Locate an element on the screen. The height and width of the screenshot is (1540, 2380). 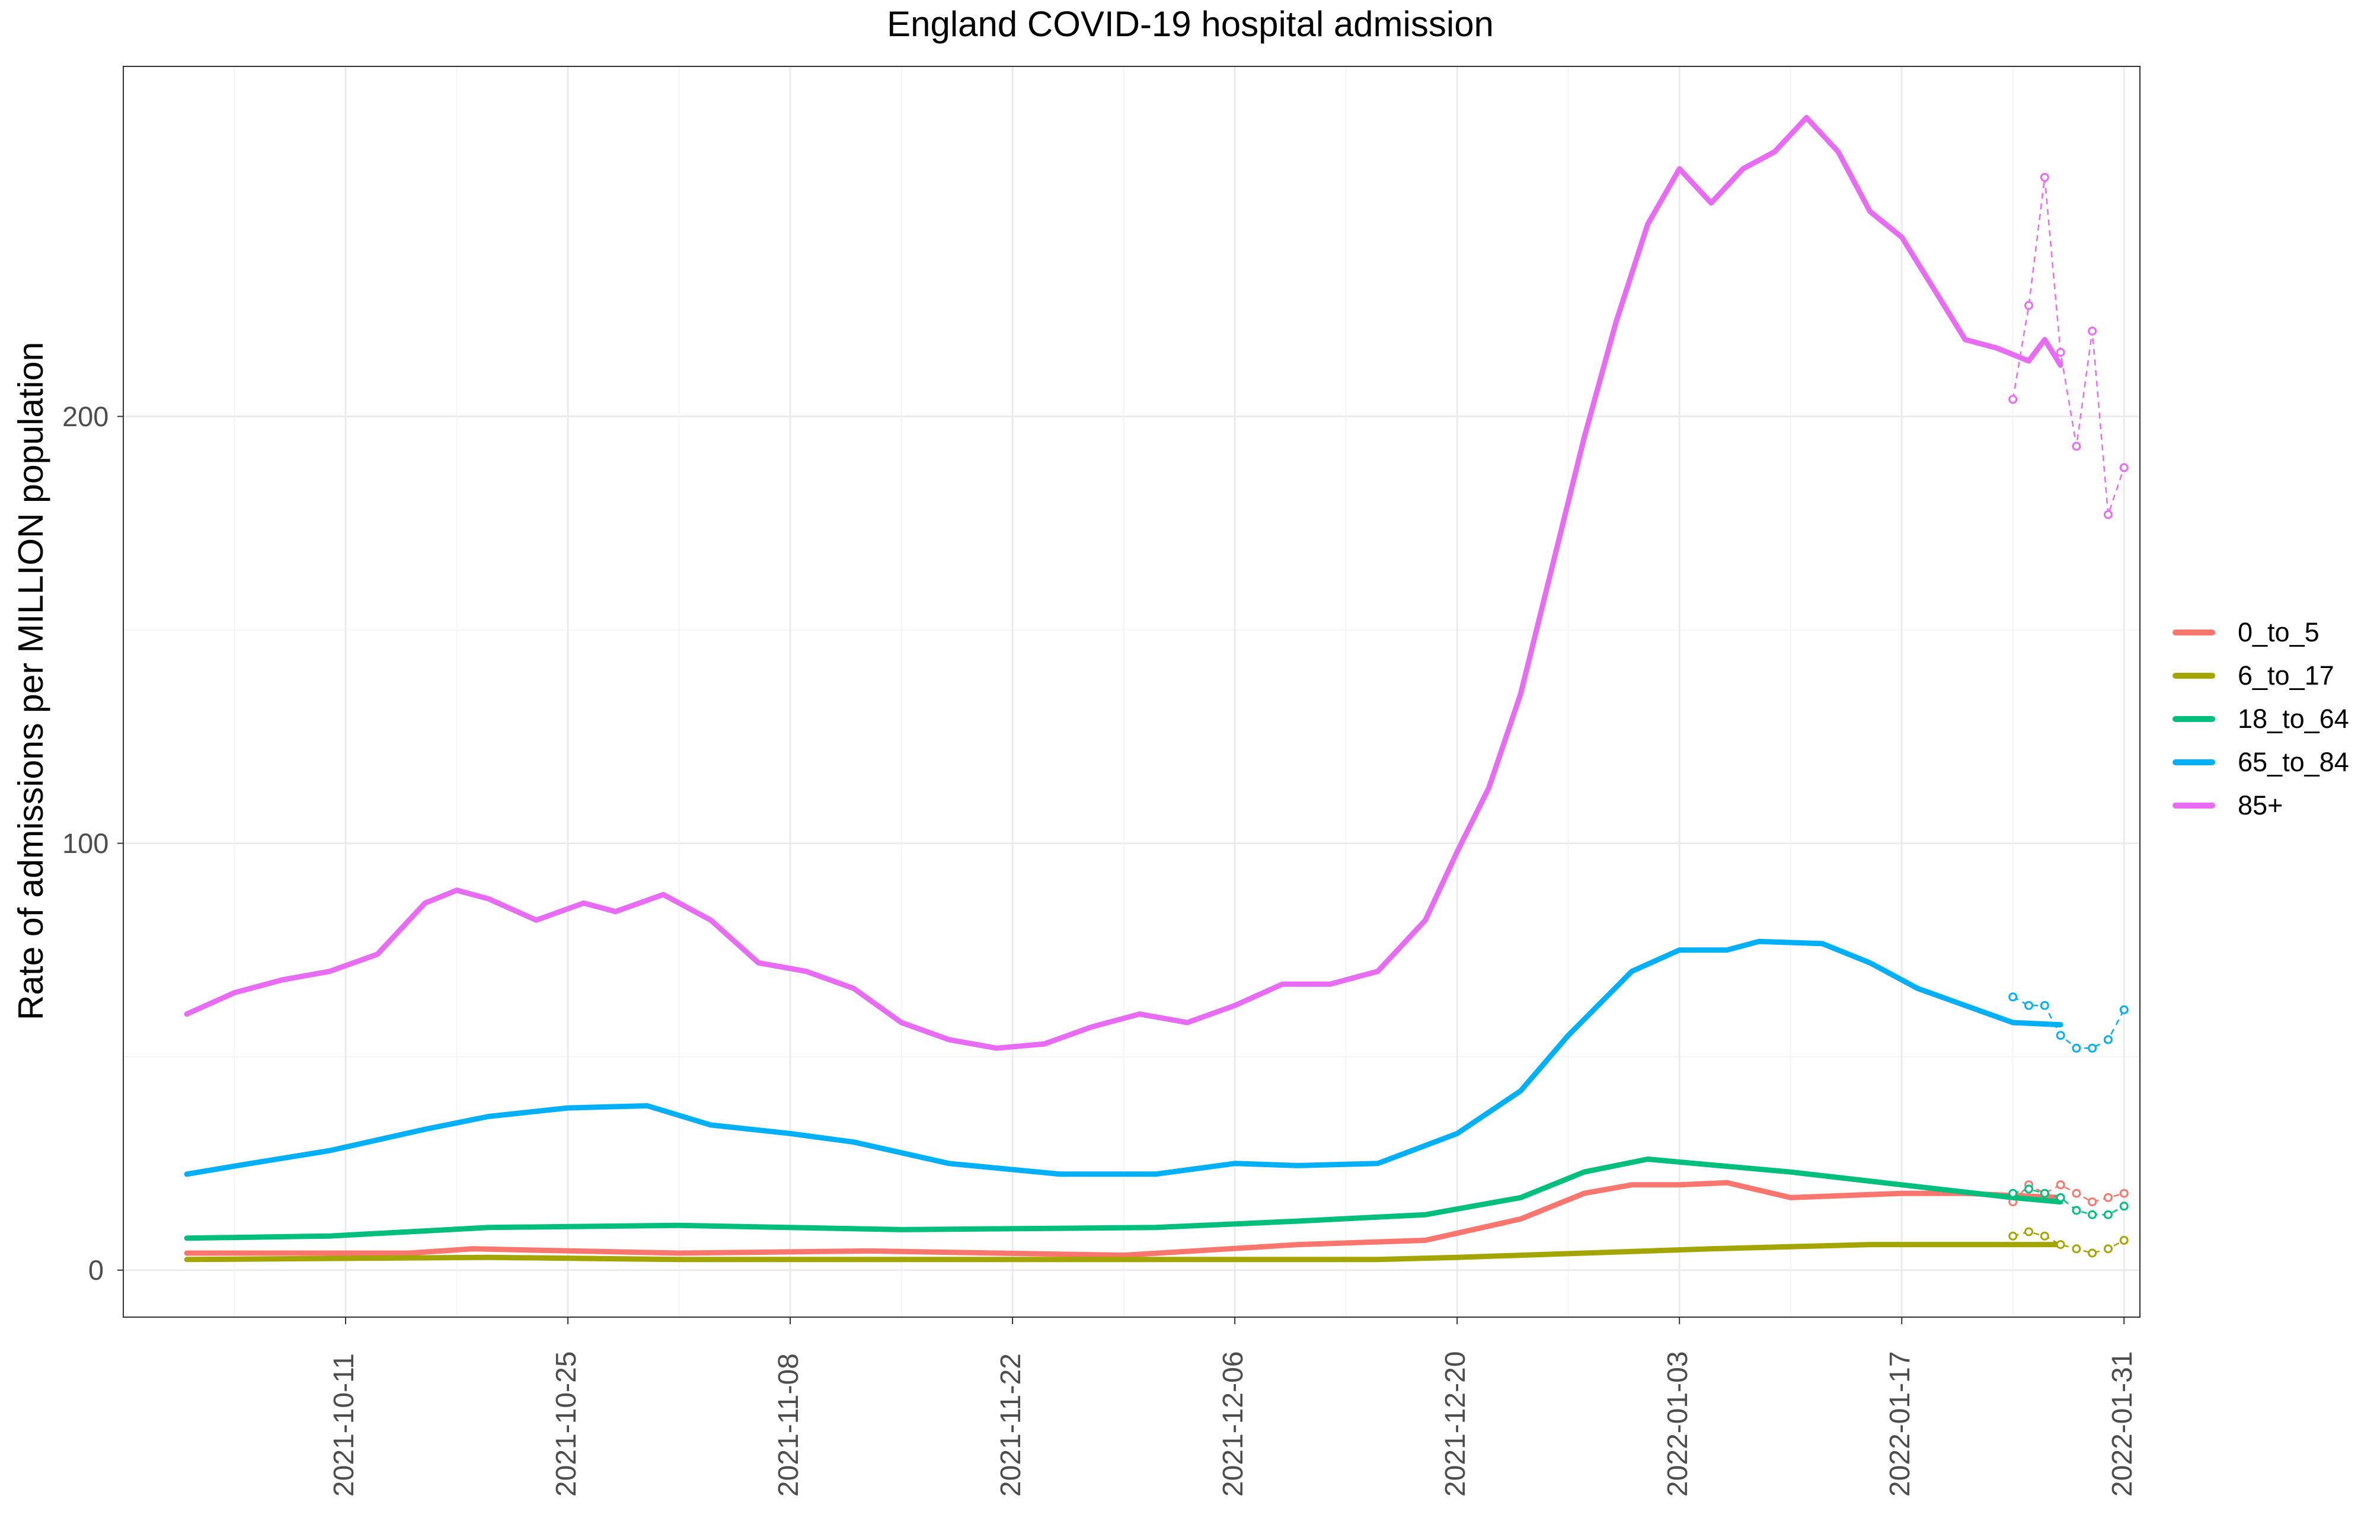
y-tick-label: 100 is located at coordinates (85, 843).